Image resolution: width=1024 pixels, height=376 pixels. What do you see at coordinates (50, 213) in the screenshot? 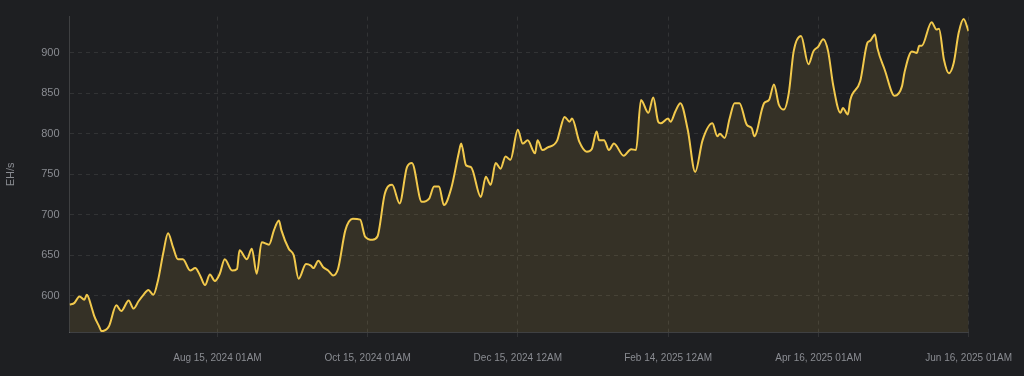
I see `y-tick-label: 700` at bounding box center [50, 213].